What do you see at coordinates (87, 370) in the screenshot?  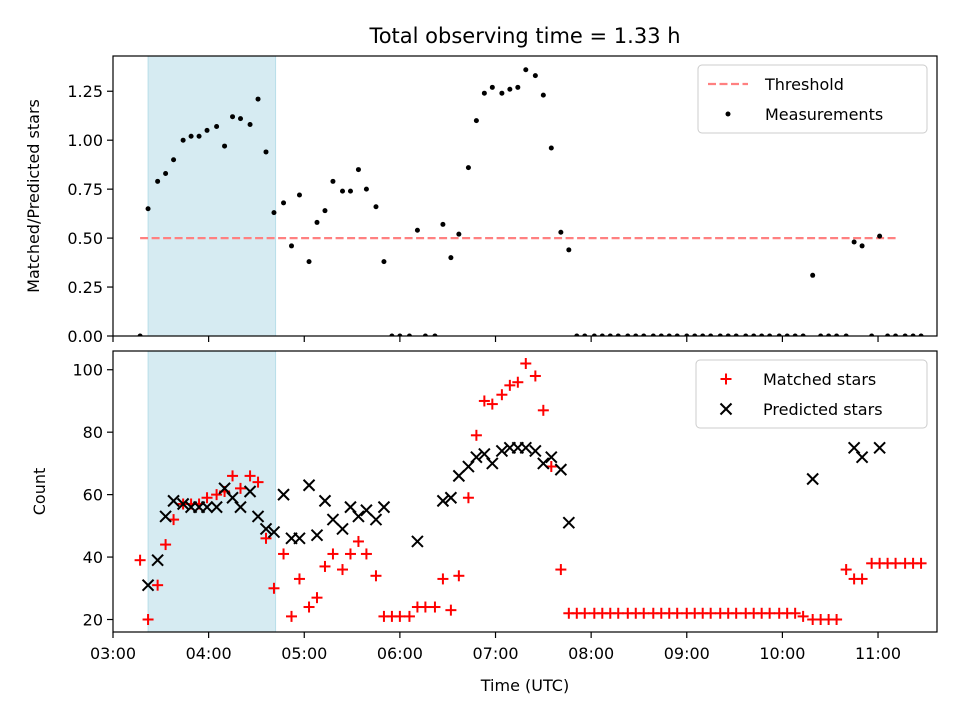 I see `count-y-tick-label: 100` at bounding box center [87, 370].